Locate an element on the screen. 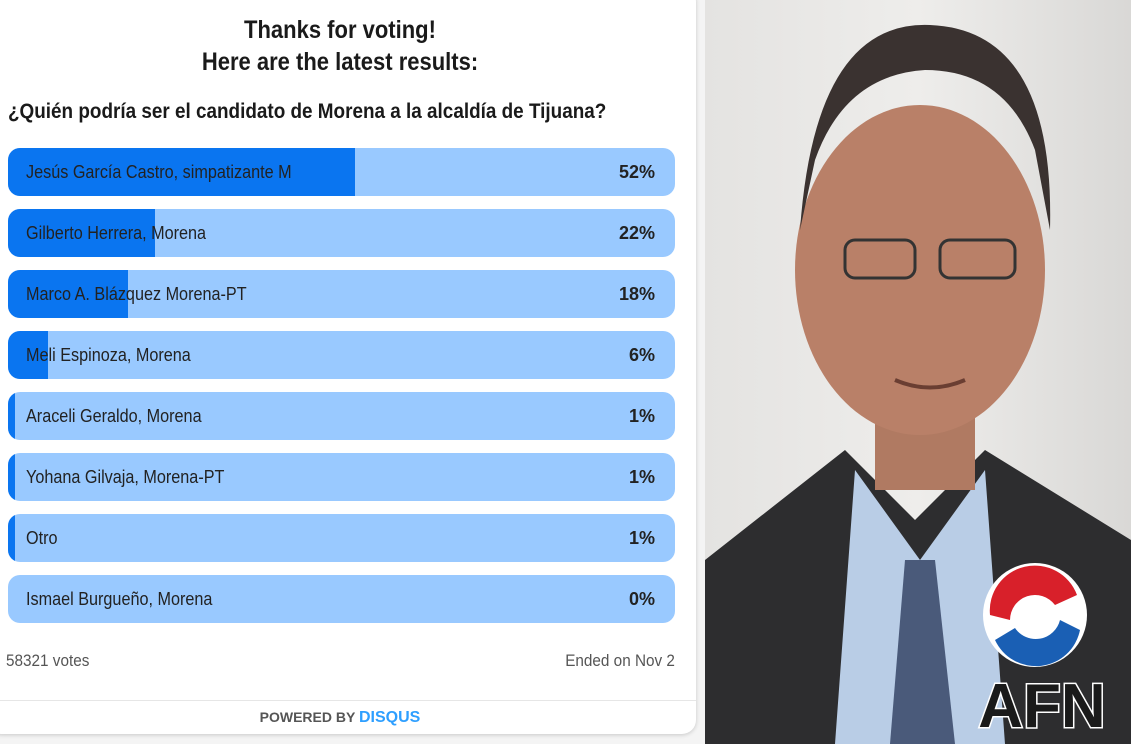 Image resolution: width=1131 pixels, height=744 pixels. option-label: Ismael Burgueño, Morena is located at coordinates (119, 599).